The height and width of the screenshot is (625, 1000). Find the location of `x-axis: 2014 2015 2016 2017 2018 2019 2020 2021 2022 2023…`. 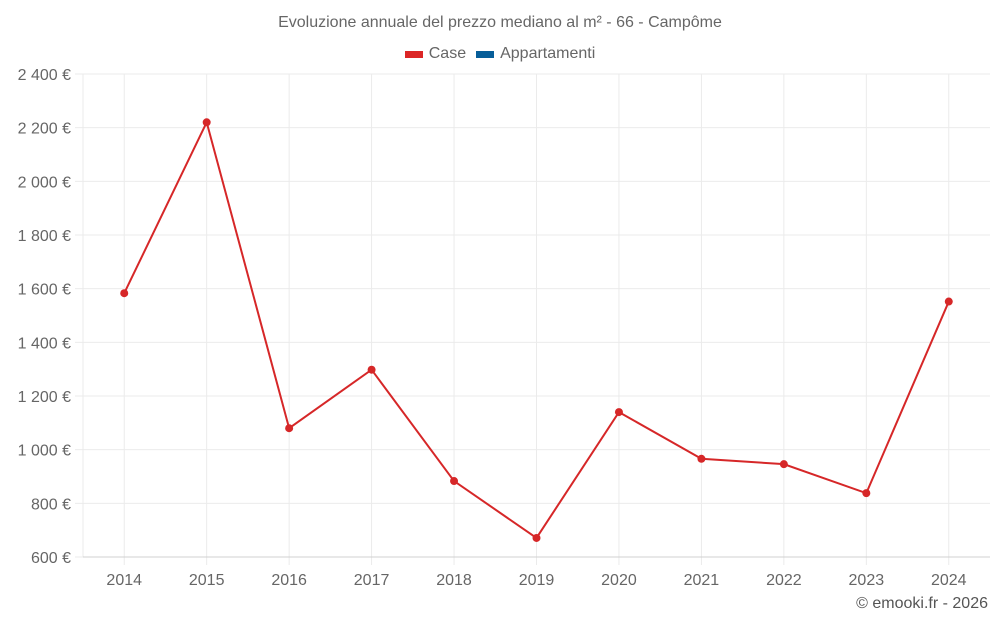

x-axis: 2014 2015 2016 2017 2018 2019 2020 2021 2022 2023… is located at coordinates (536, 572).